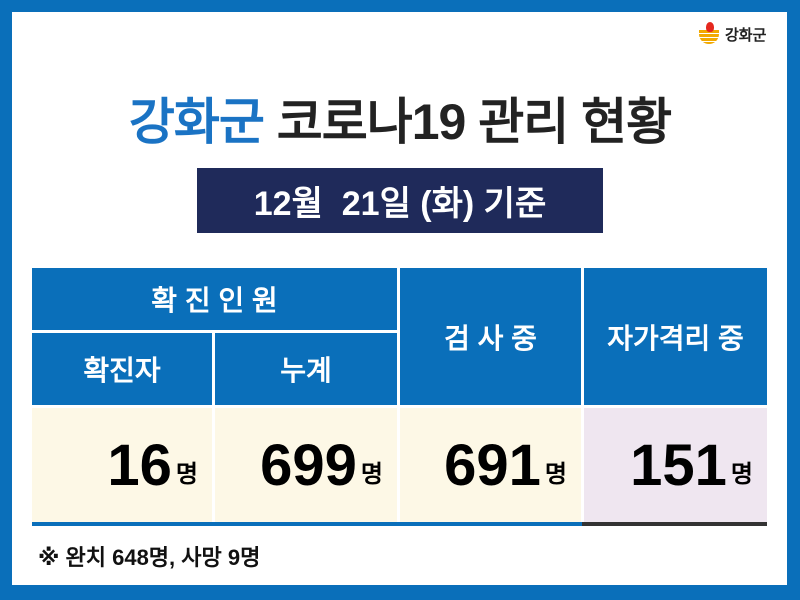  I want to click on value-quarantine: 151 명, so click(675, 465).